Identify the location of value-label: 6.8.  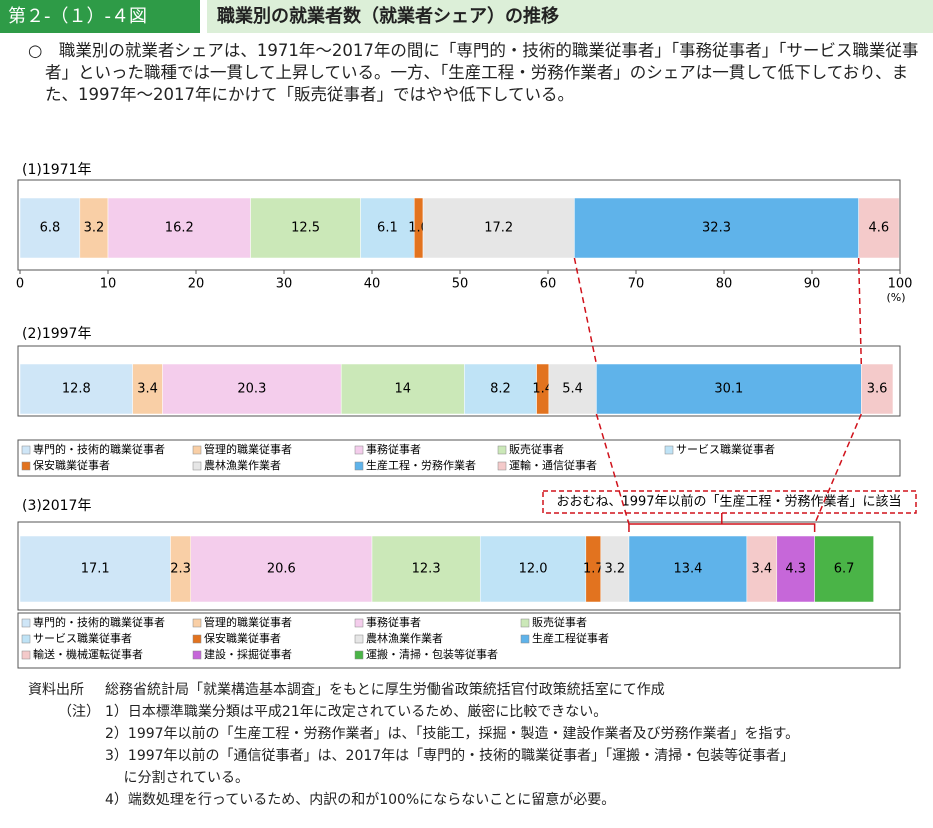
(50, 228).